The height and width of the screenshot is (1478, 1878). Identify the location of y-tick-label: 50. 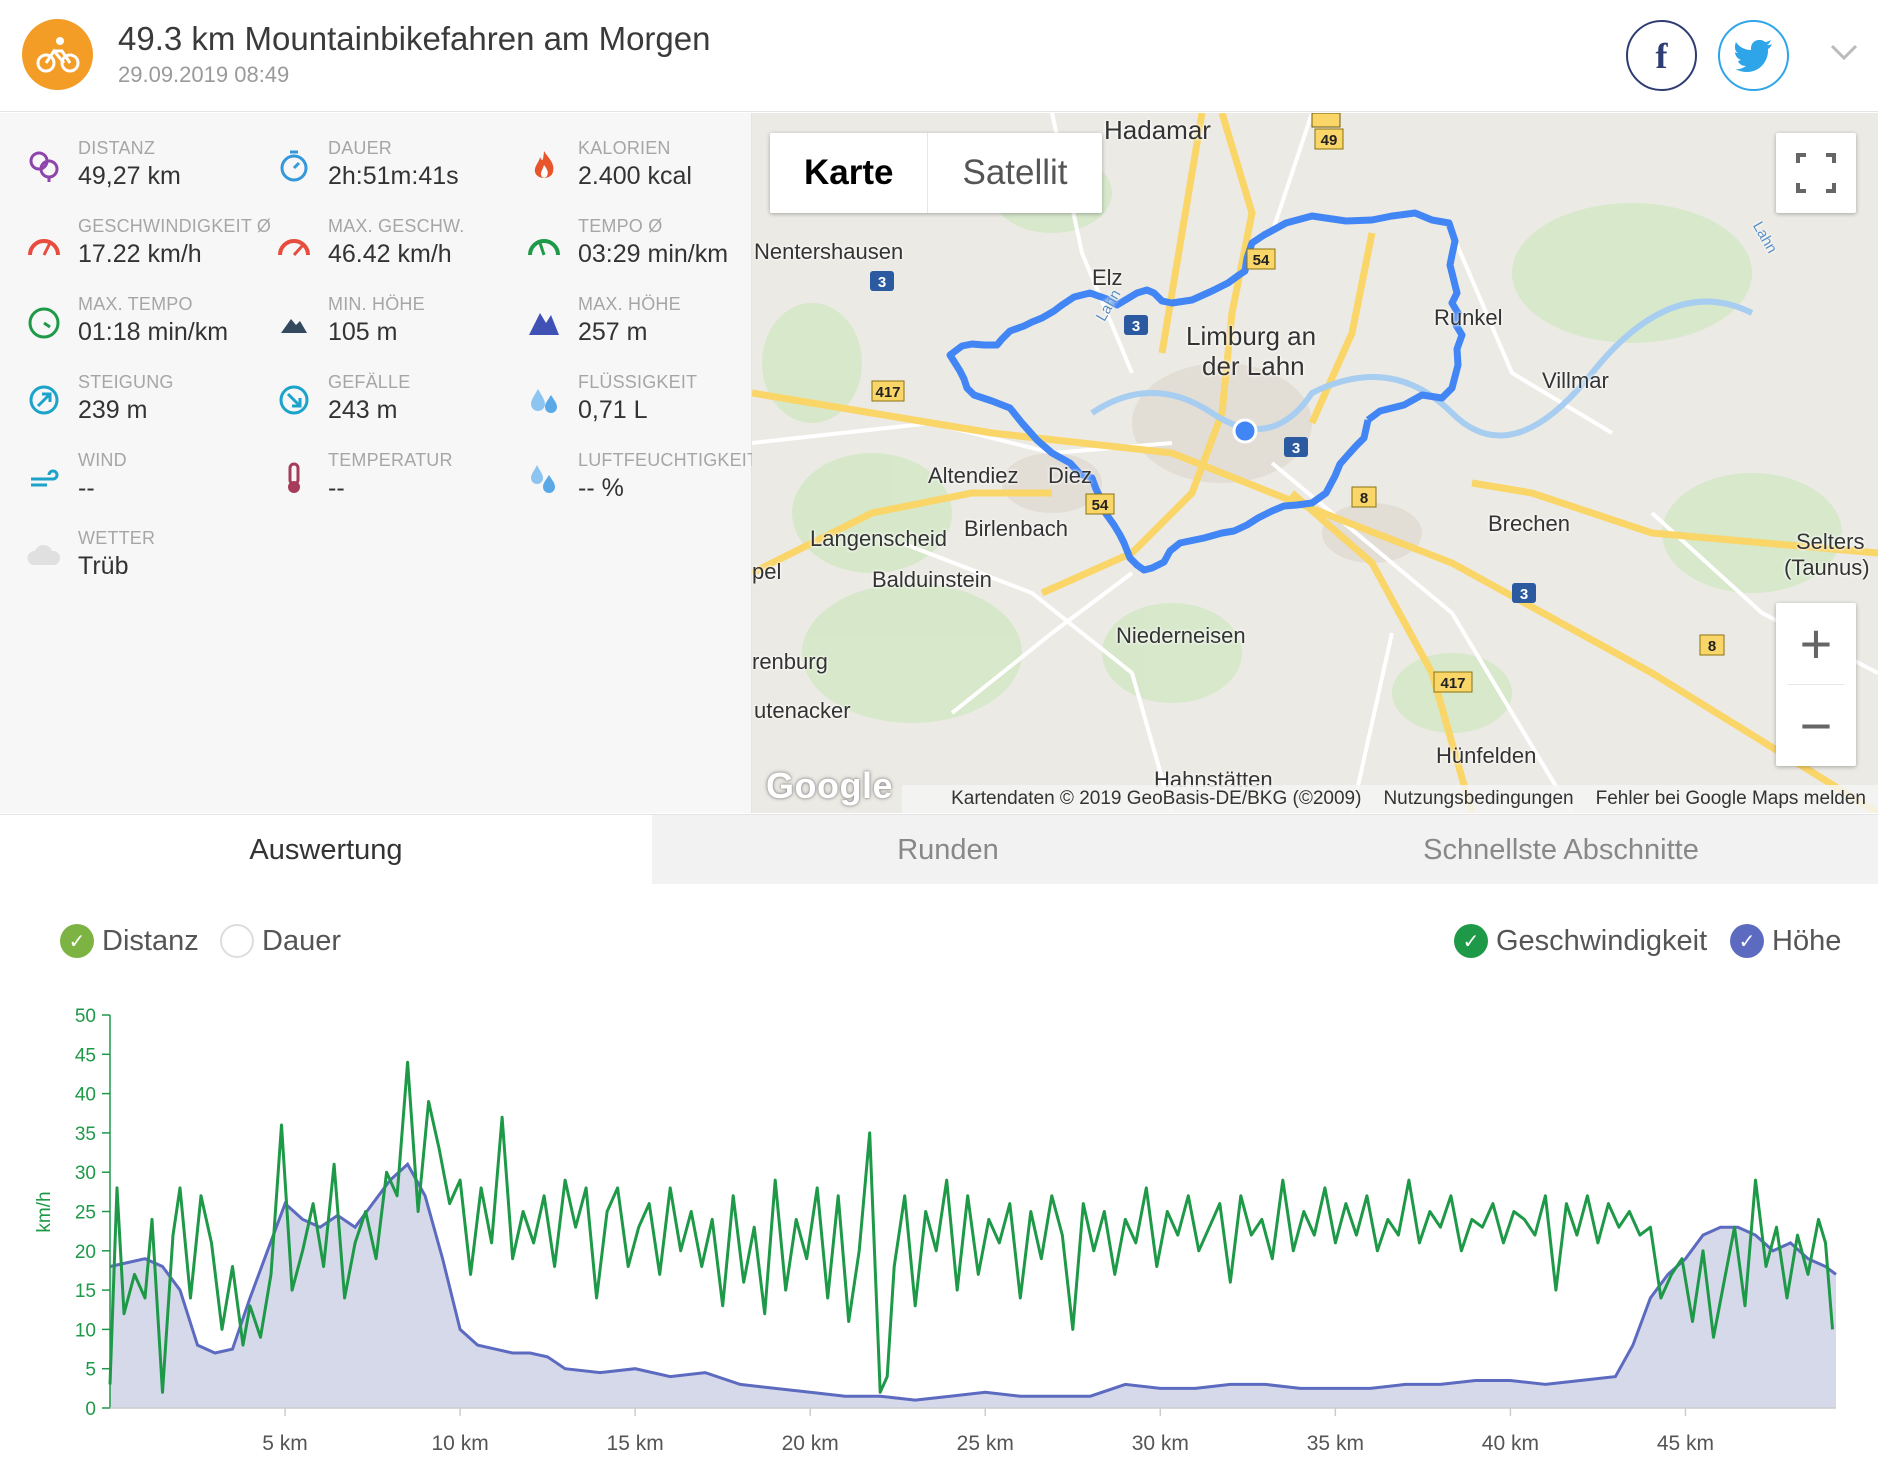
(85, 1016).